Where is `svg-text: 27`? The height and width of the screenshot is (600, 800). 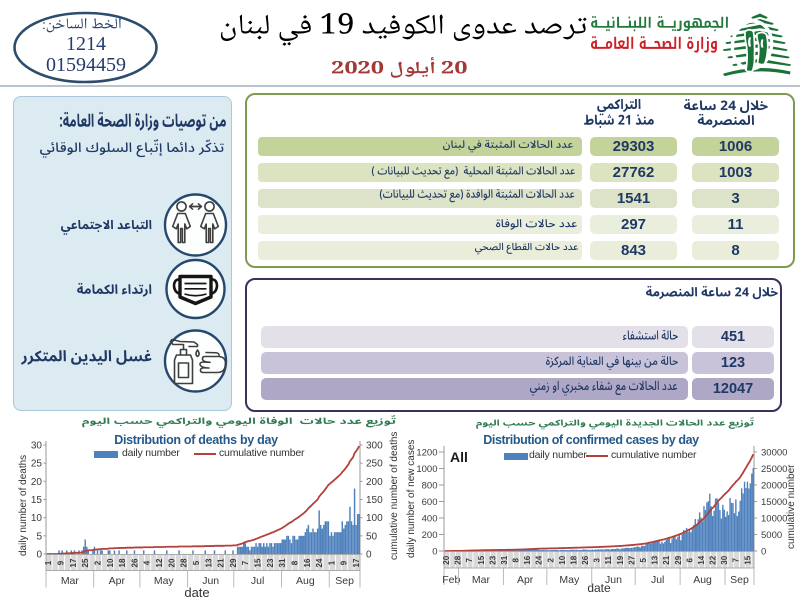
svg-text: 27 is located at coordinates (631, 559).